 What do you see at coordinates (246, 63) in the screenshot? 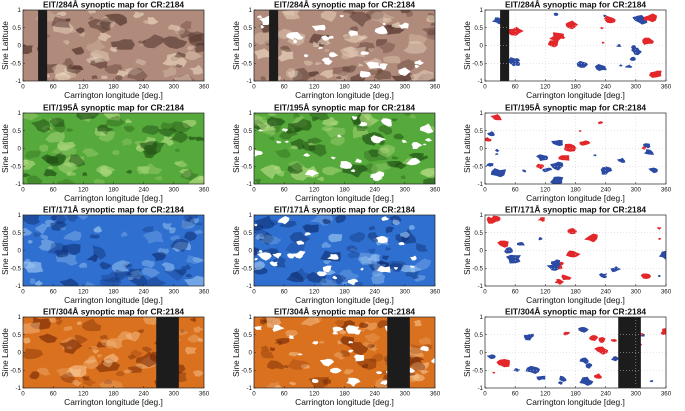
I see `y-tick-label: -0.5` at bounding box center [246, 63].